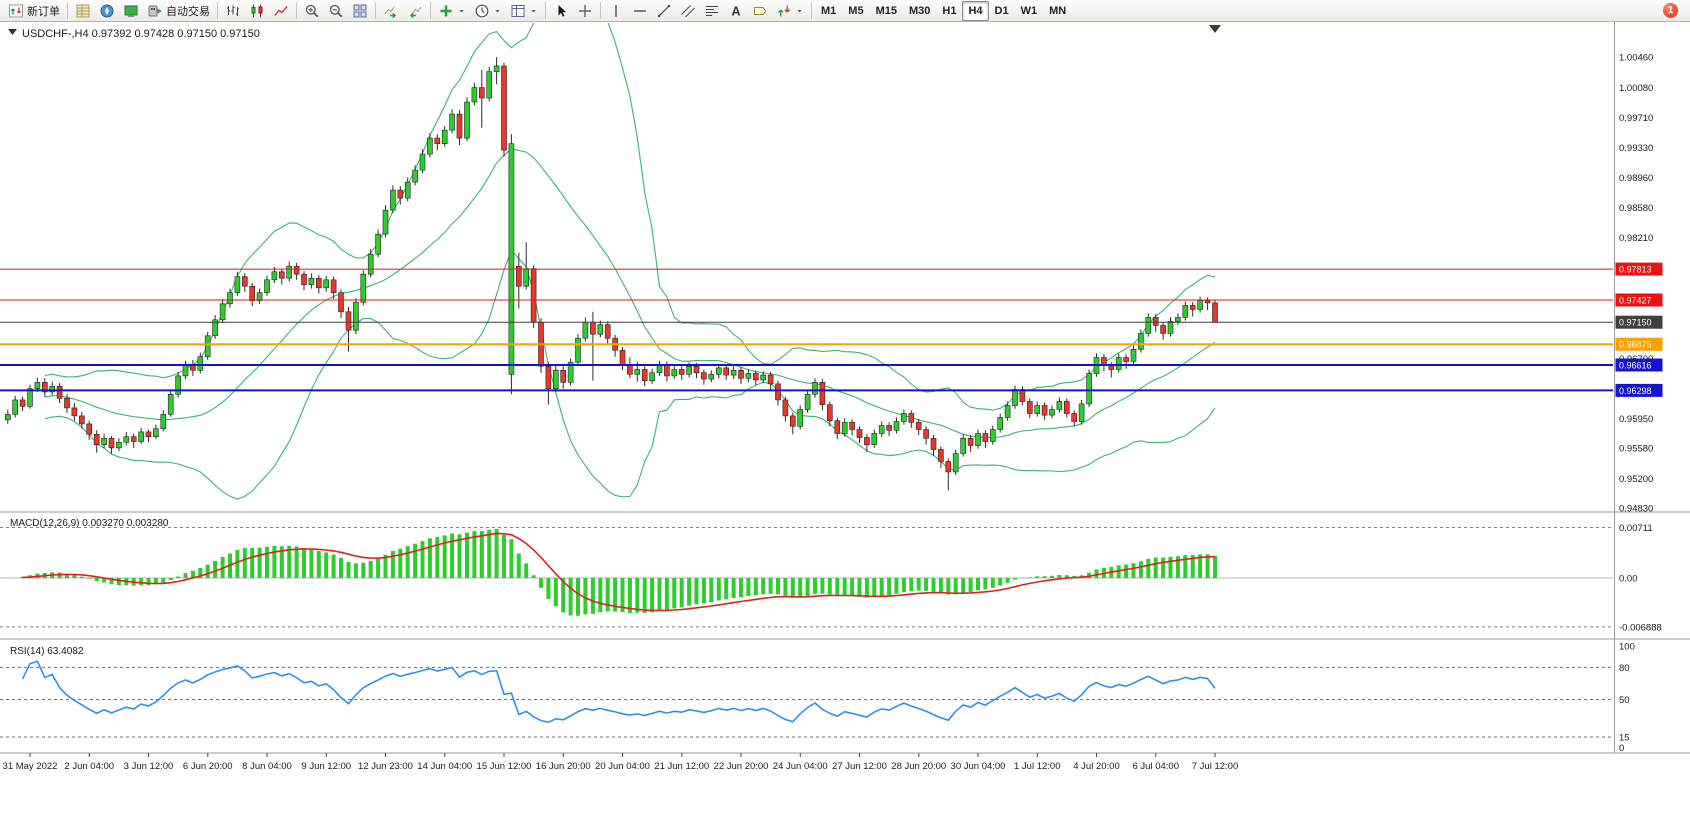 This screenshot has width=1690, height=836. I want to click on macd-pane, so click(806, 577).